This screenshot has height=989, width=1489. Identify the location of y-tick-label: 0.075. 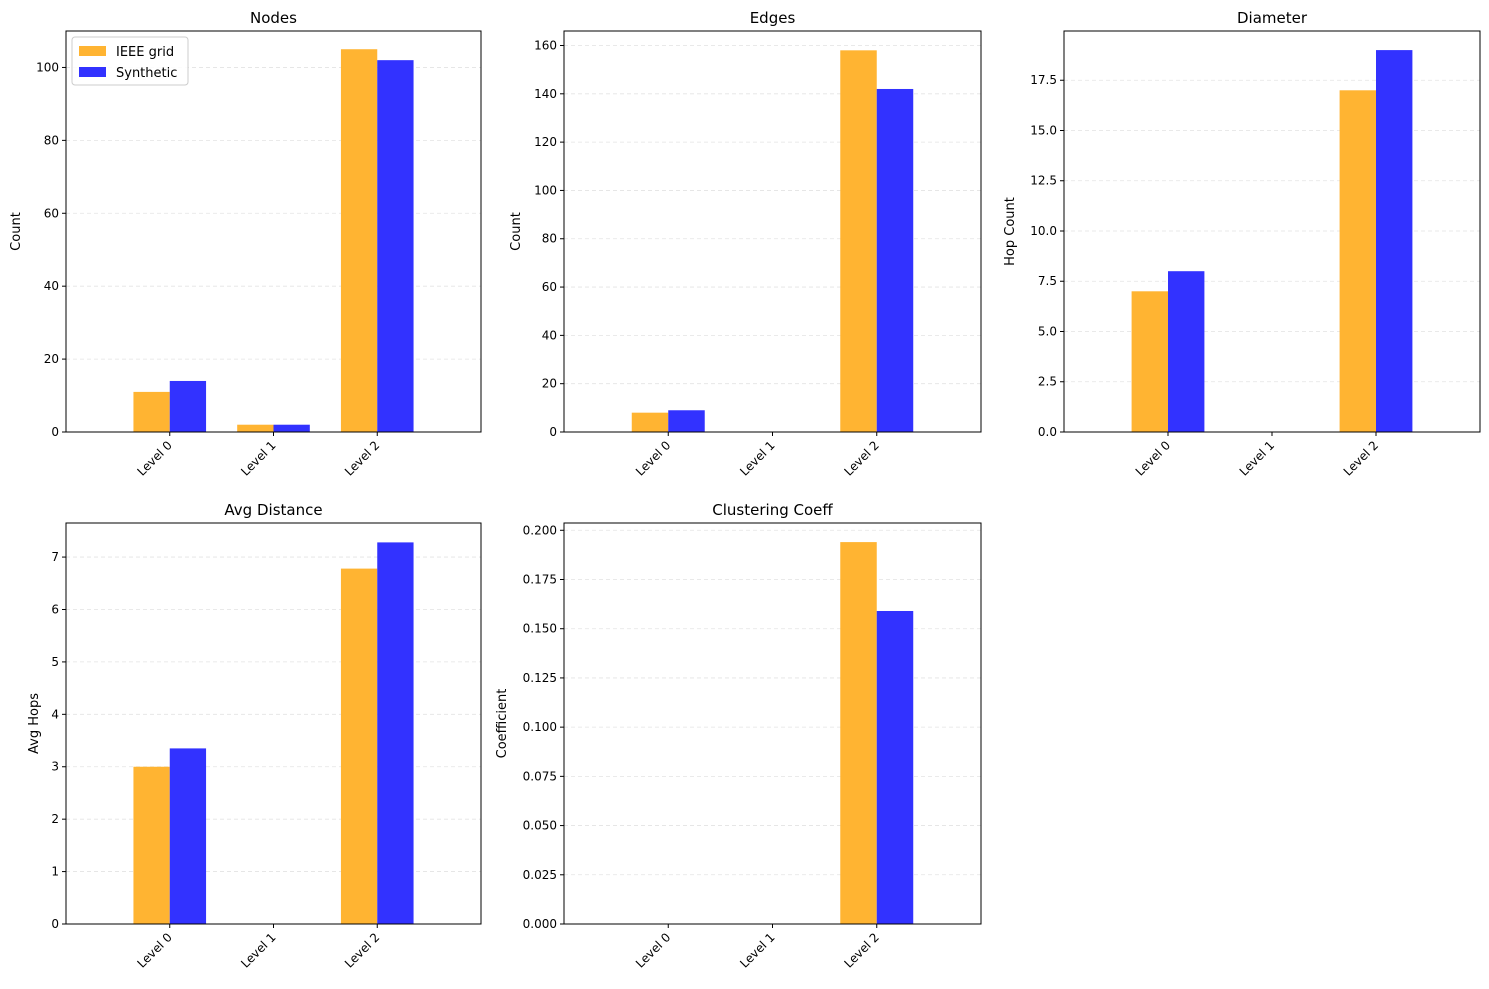
(540, 776).